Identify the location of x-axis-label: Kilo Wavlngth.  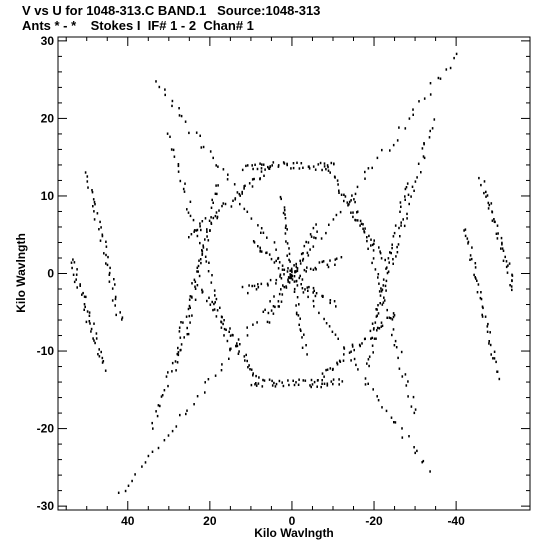
(294, 533).